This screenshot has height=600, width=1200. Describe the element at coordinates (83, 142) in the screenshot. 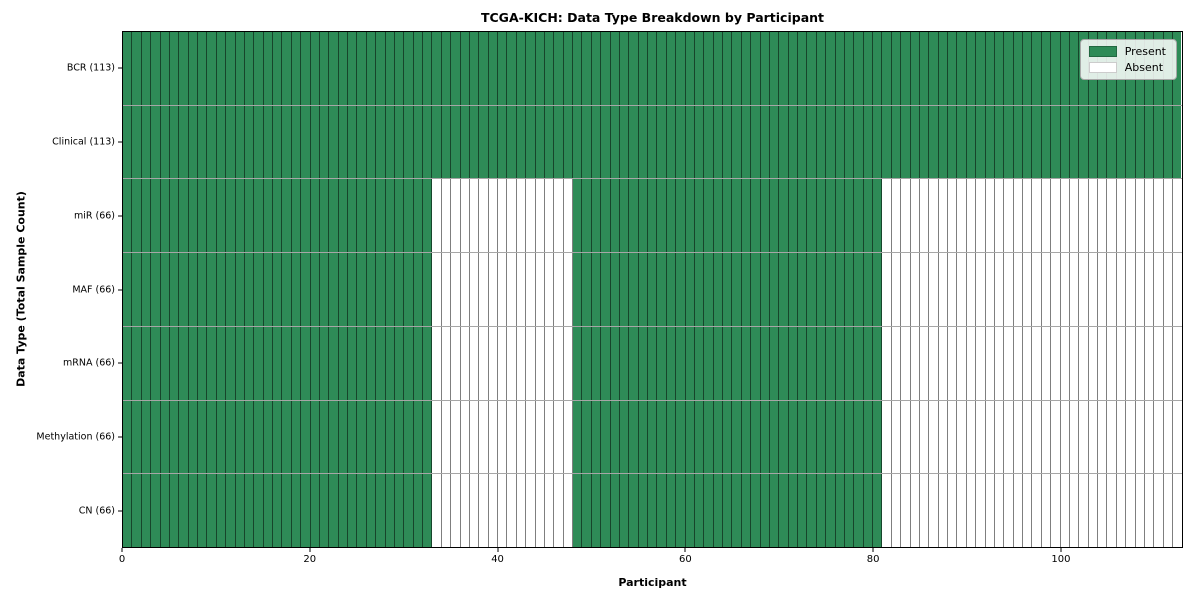

I see `y-tick-label: Clinical (113)` at that location.